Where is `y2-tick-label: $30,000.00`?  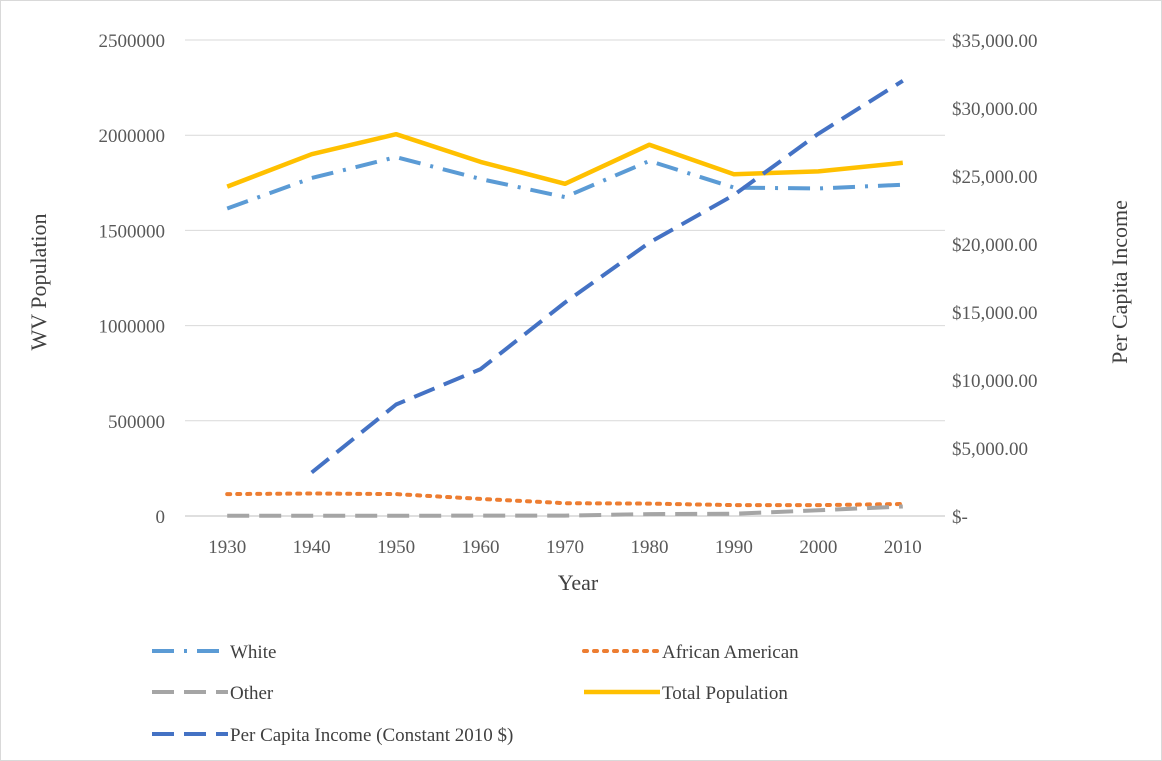 y2-tick-label: $30,000.00 is located at coordinates (995, 109).